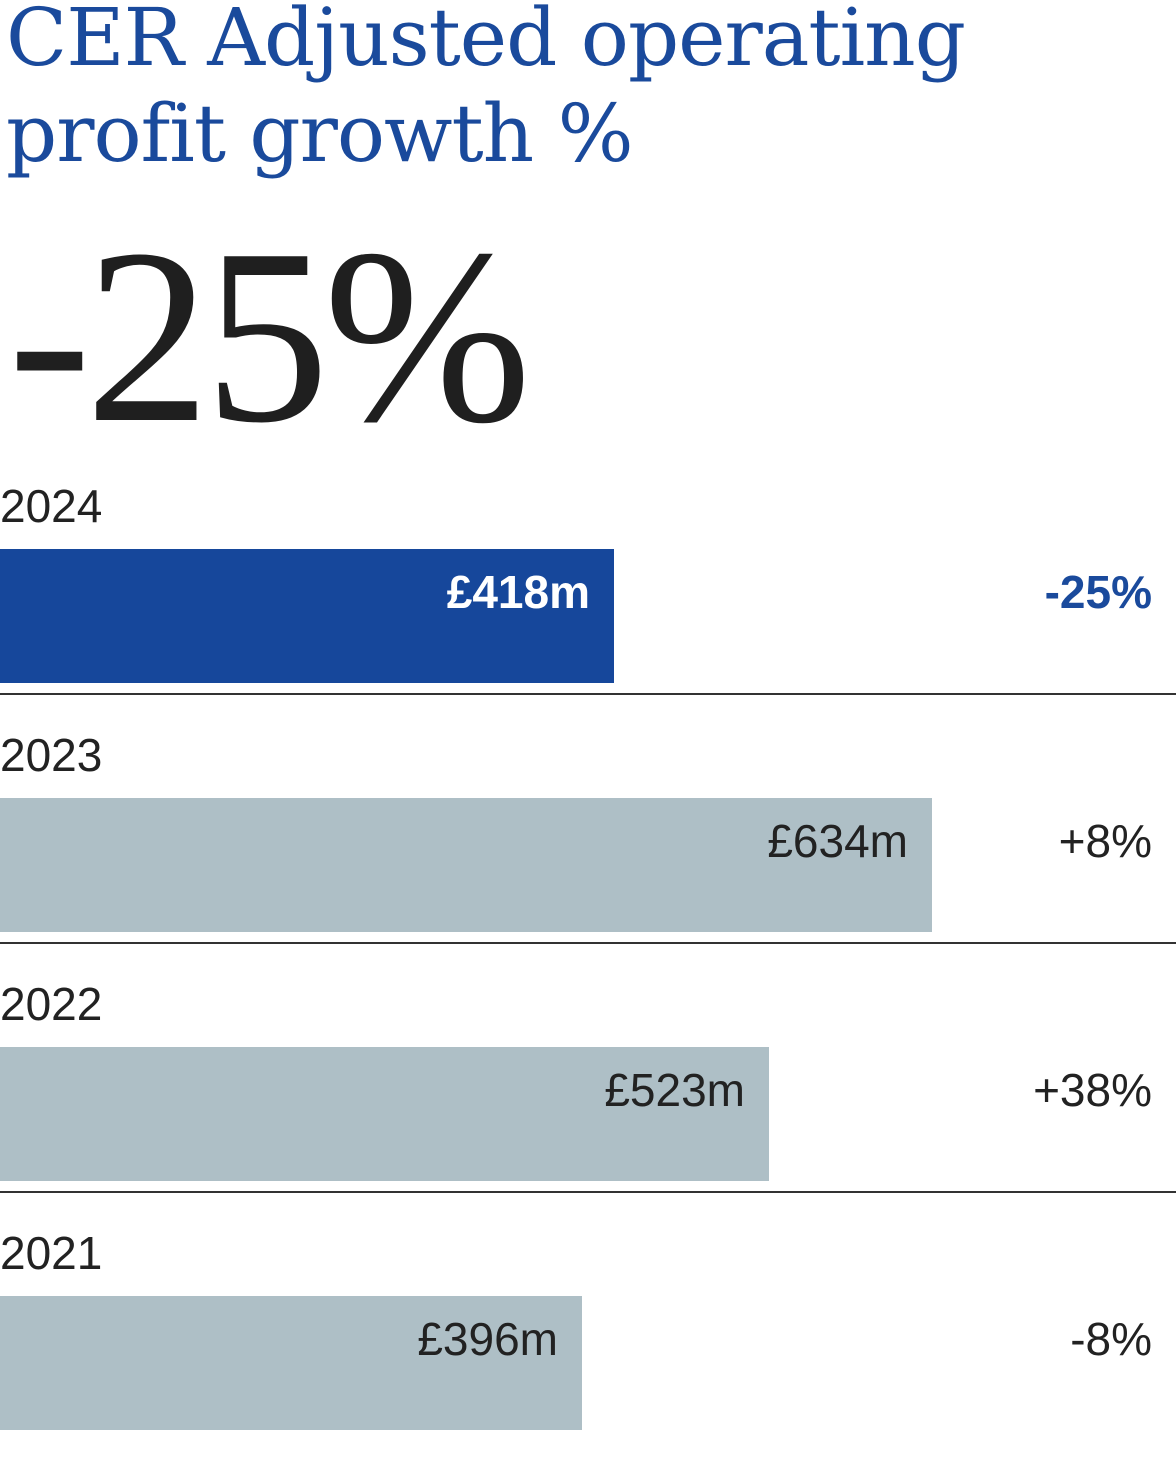  What do you see at coordinates (51, 755) in the screenshot?
I see `year-label: 2023` at bounding box center [51, 755].